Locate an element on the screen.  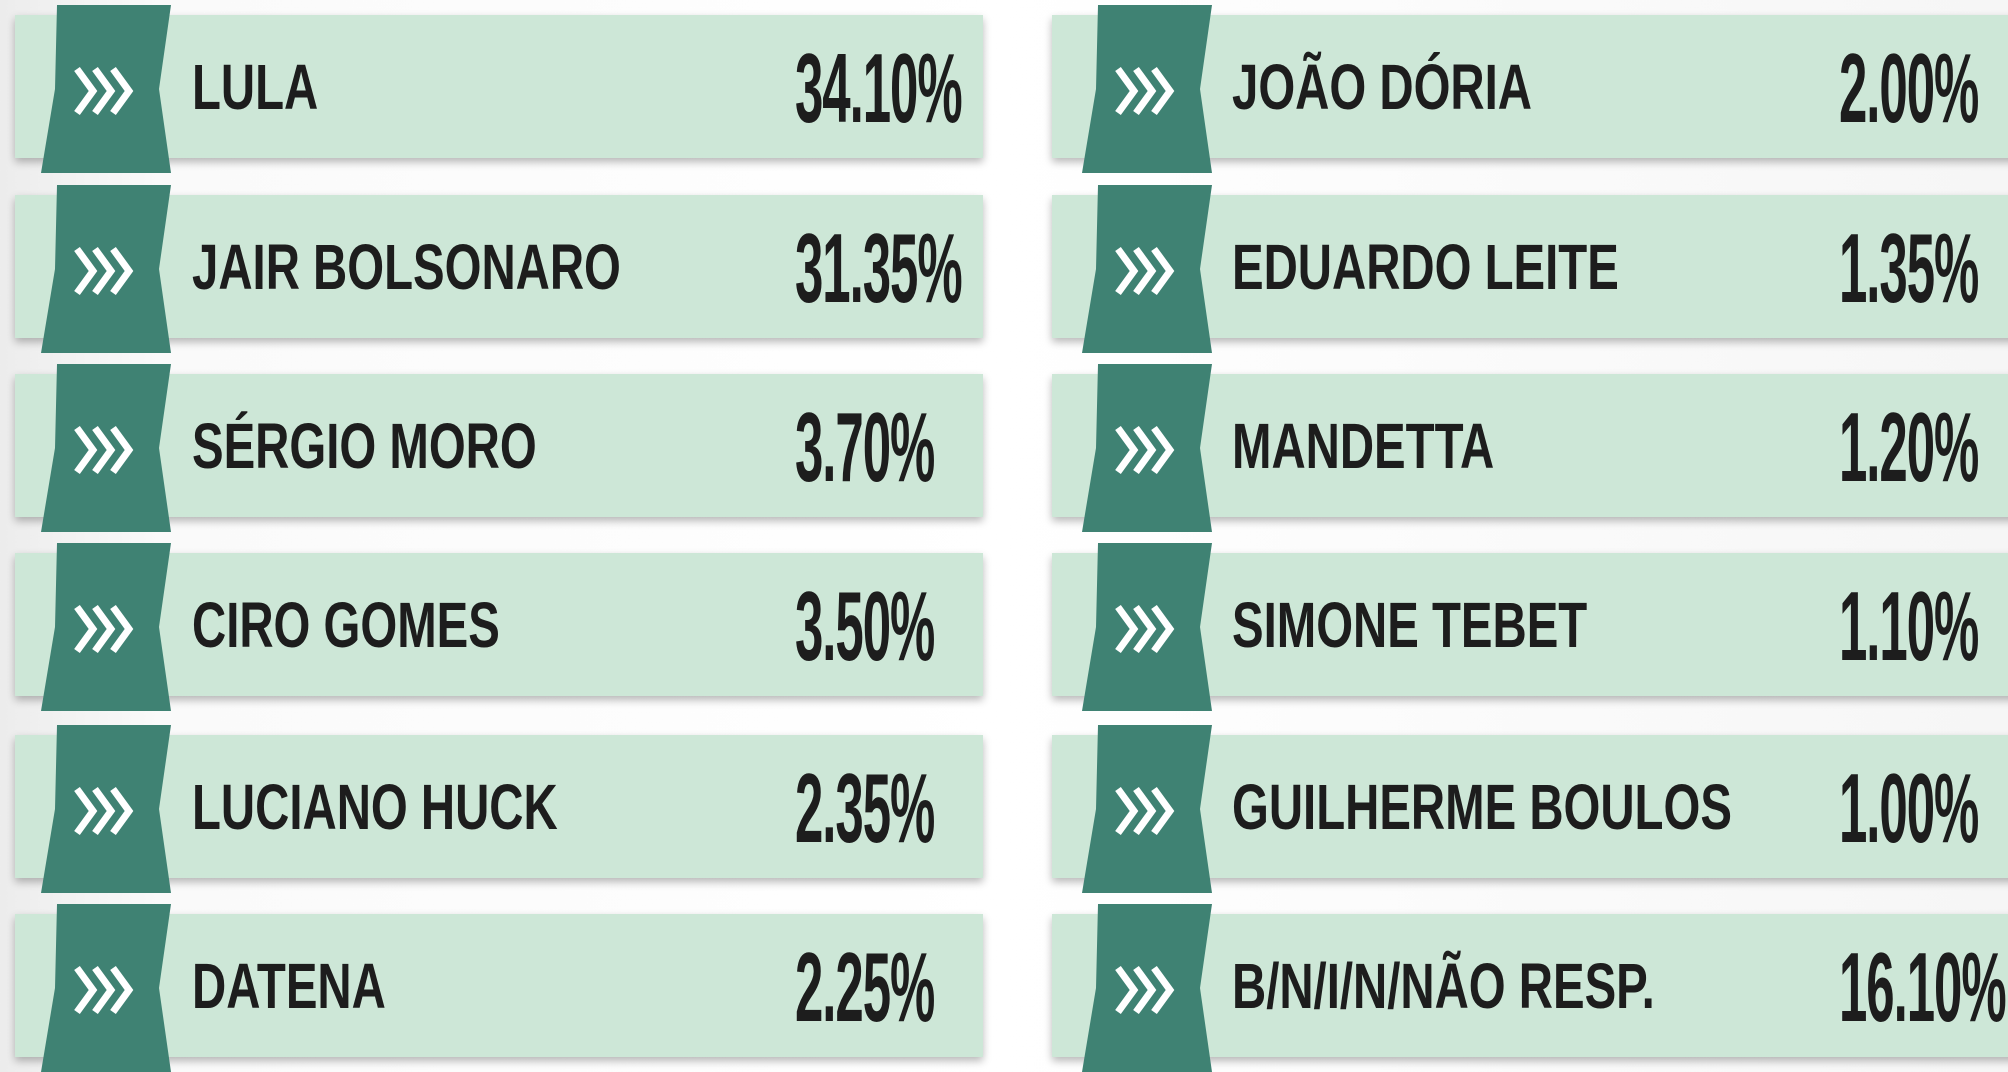
candidate-card: EDUARDO LEITE 1.35% is located at coordinates (1530, 269).